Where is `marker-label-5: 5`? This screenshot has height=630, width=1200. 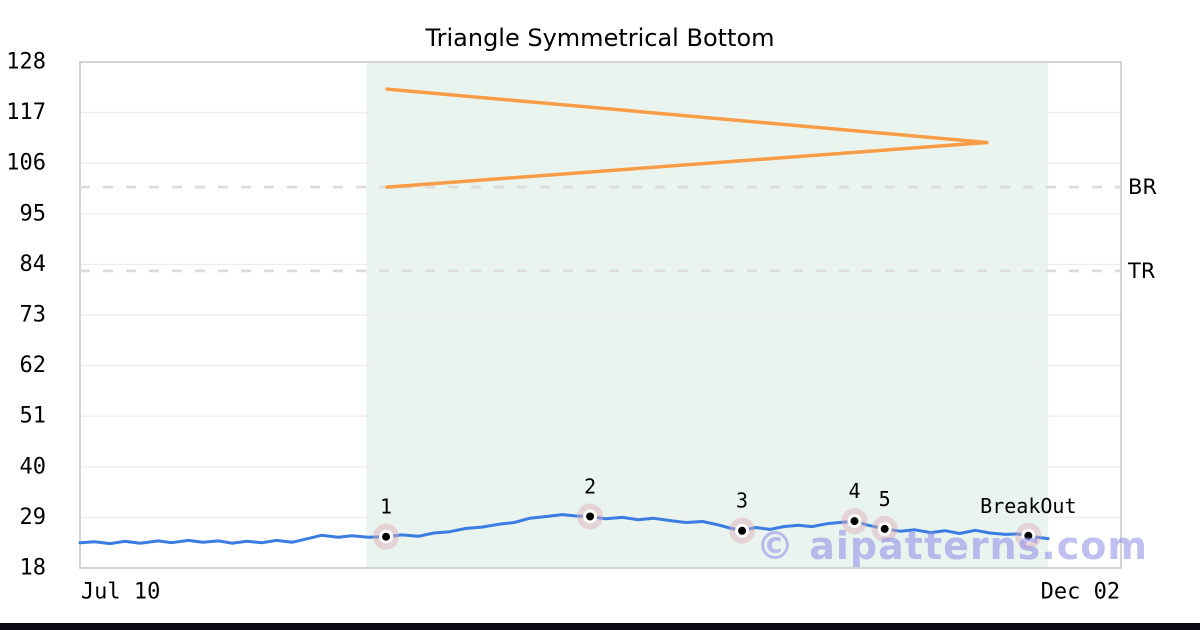
marker-label-5: 5 is located at coordinates (885, 499).